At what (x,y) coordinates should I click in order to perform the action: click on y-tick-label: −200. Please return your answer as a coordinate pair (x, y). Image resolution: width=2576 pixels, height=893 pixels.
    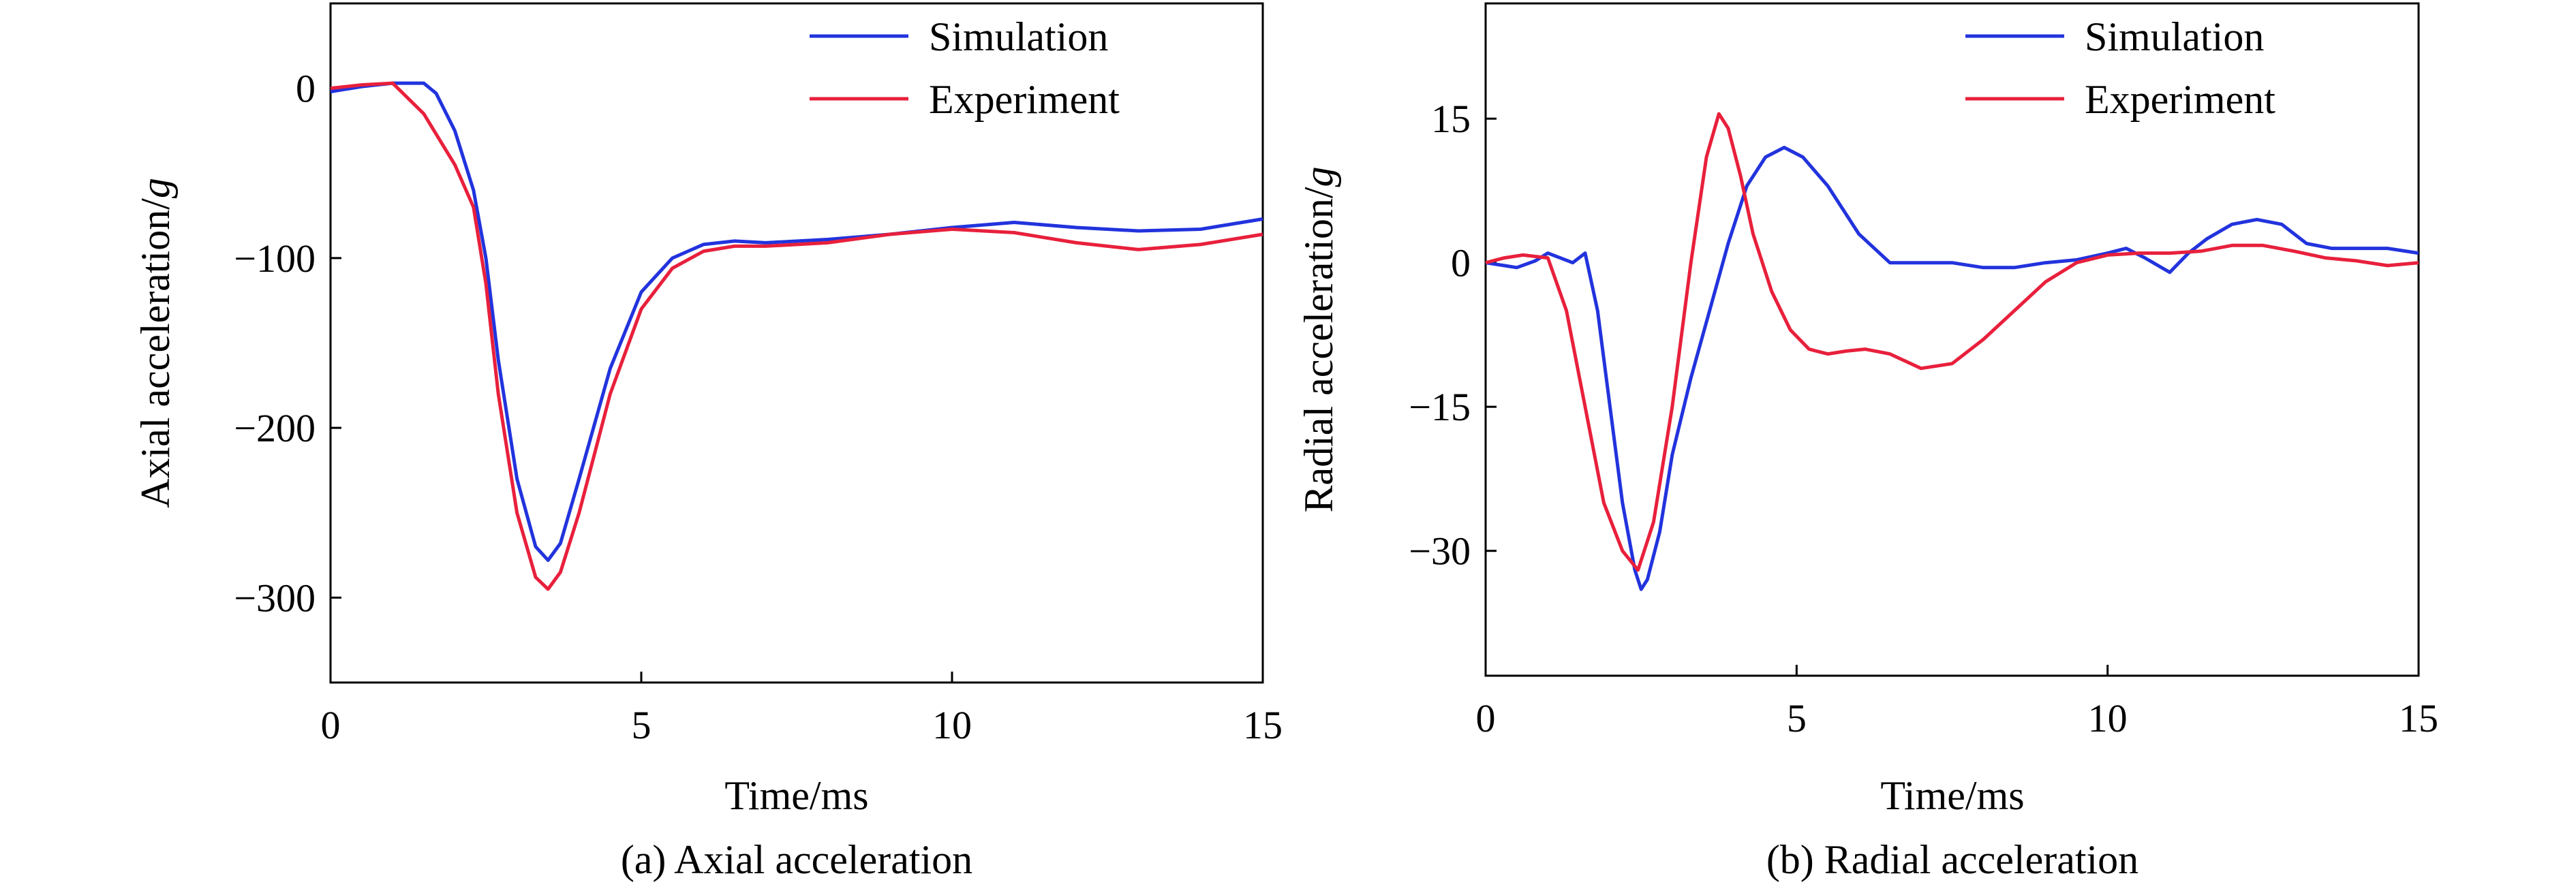
    Looking at the image, I should click on (275, 428).